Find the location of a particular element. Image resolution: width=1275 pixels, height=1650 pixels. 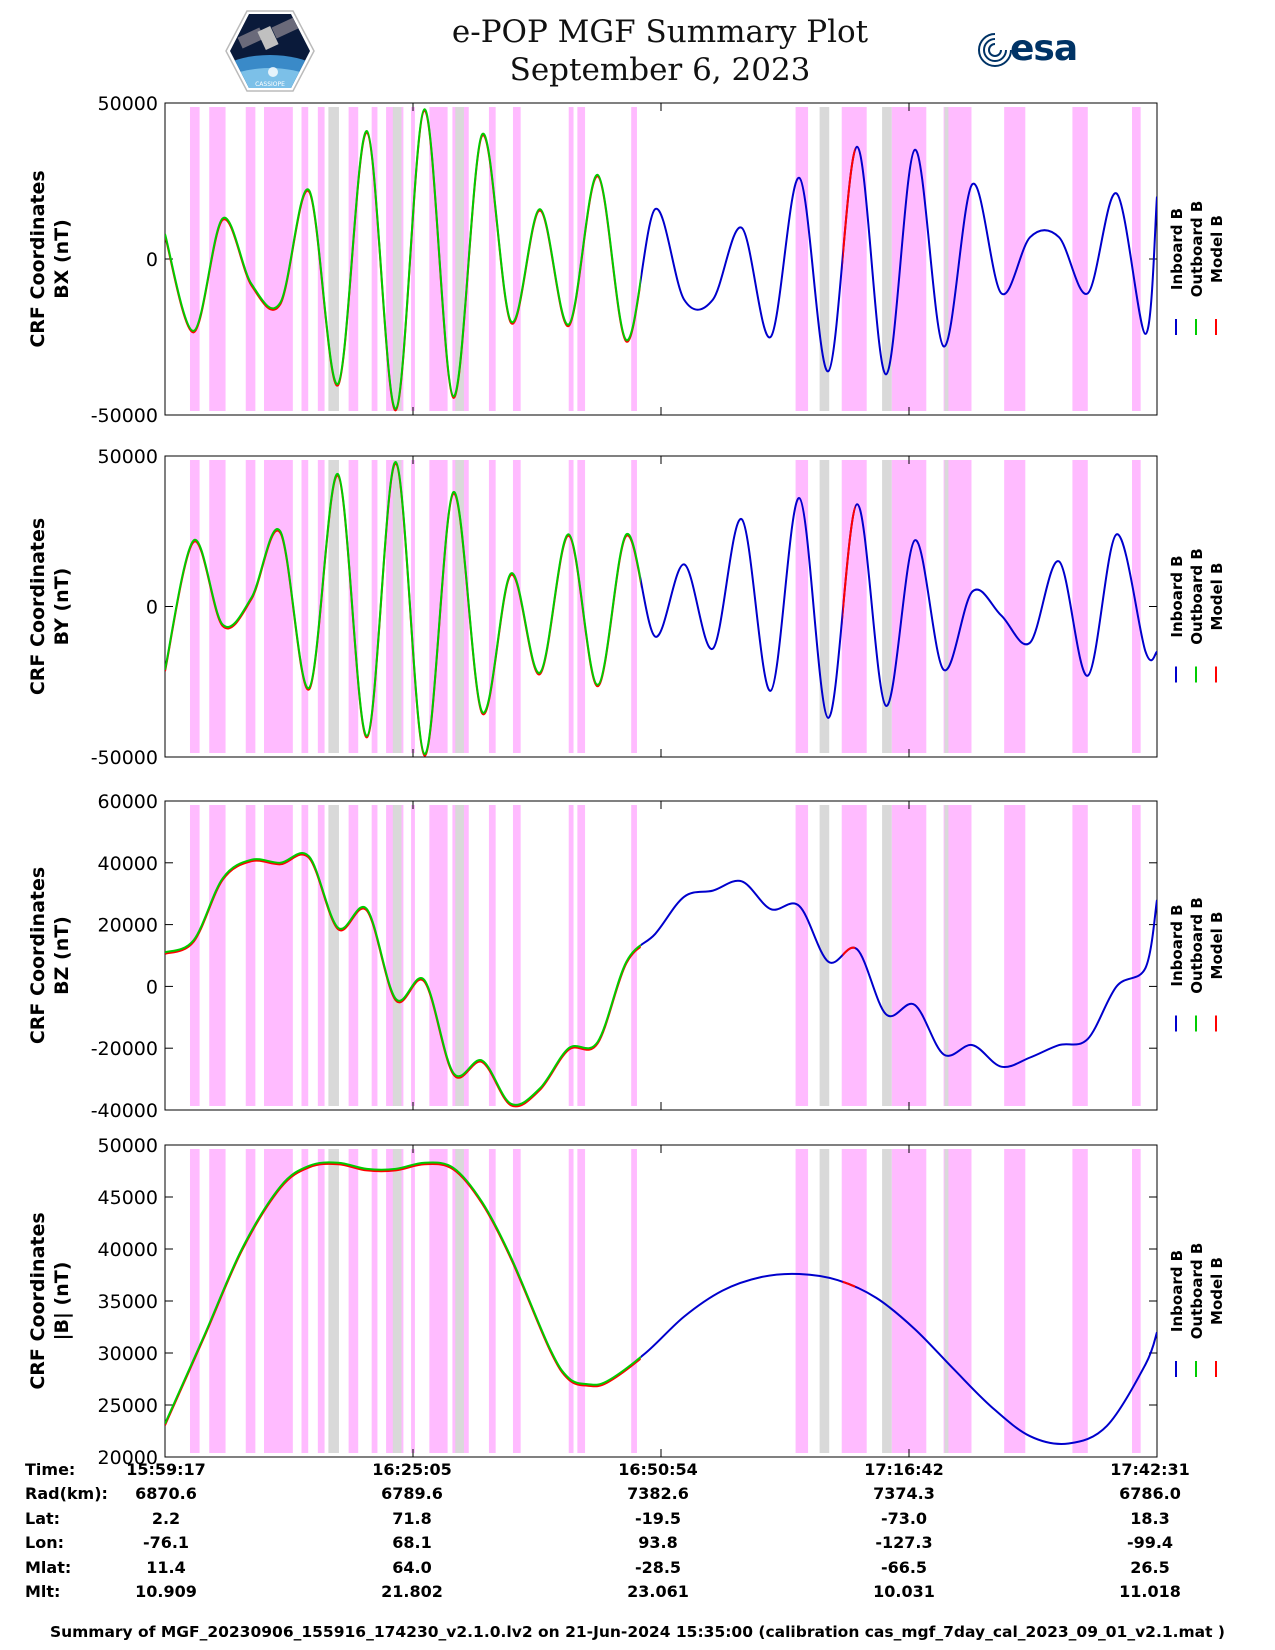

ephem-value: 10.909 is located at coordinates (166, 1591).